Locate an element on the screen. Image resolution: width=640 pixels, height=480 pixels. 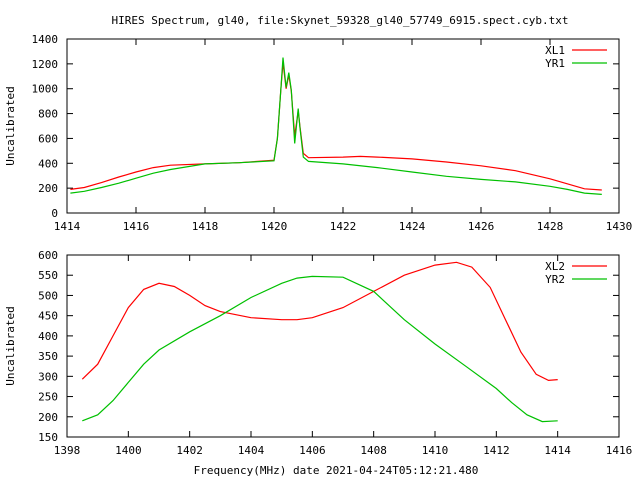
y-tick-label: 0 is located at coordinates (54, 213).